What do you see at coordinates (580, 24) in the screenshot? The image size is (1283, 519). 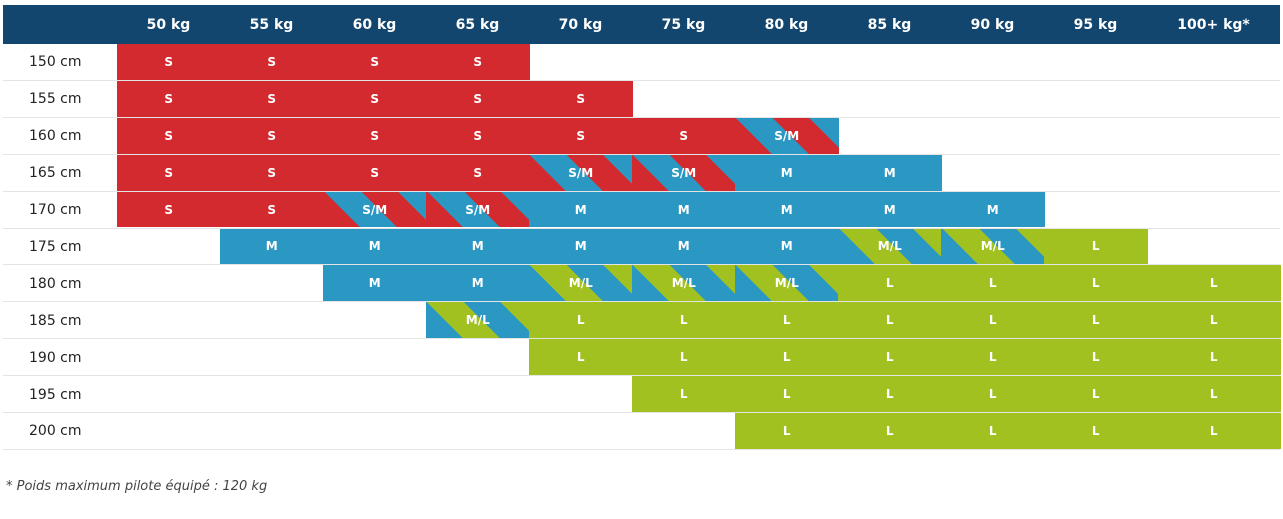 I see `column-header: 70 kg` at bounding box center [580, 24].